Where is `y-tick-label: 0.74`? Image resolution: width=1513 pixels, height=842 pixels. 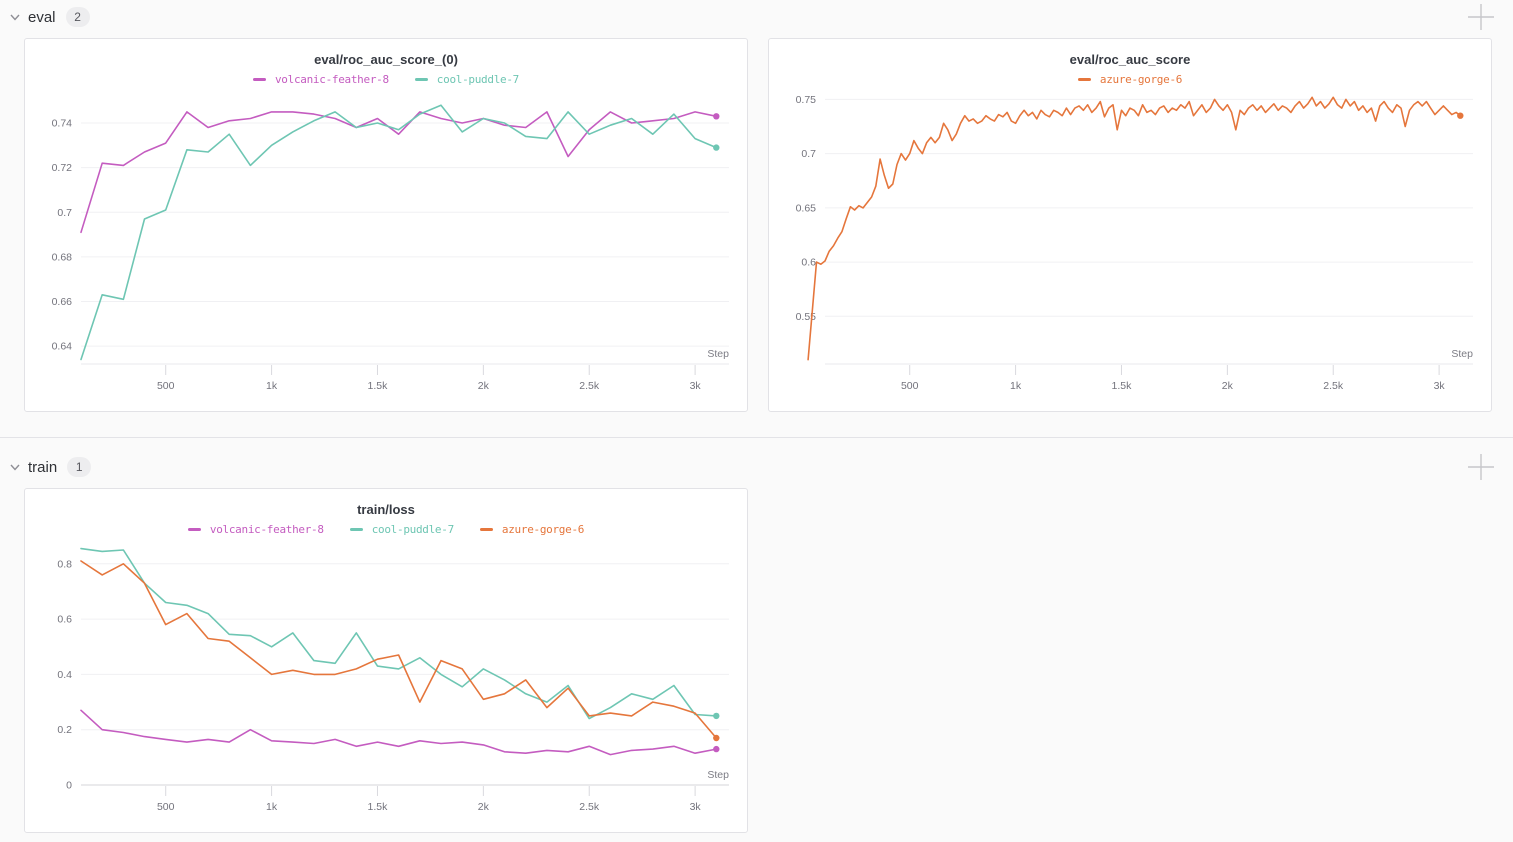 y-tick-label: 0.74 is located at coordinates (62, 124).